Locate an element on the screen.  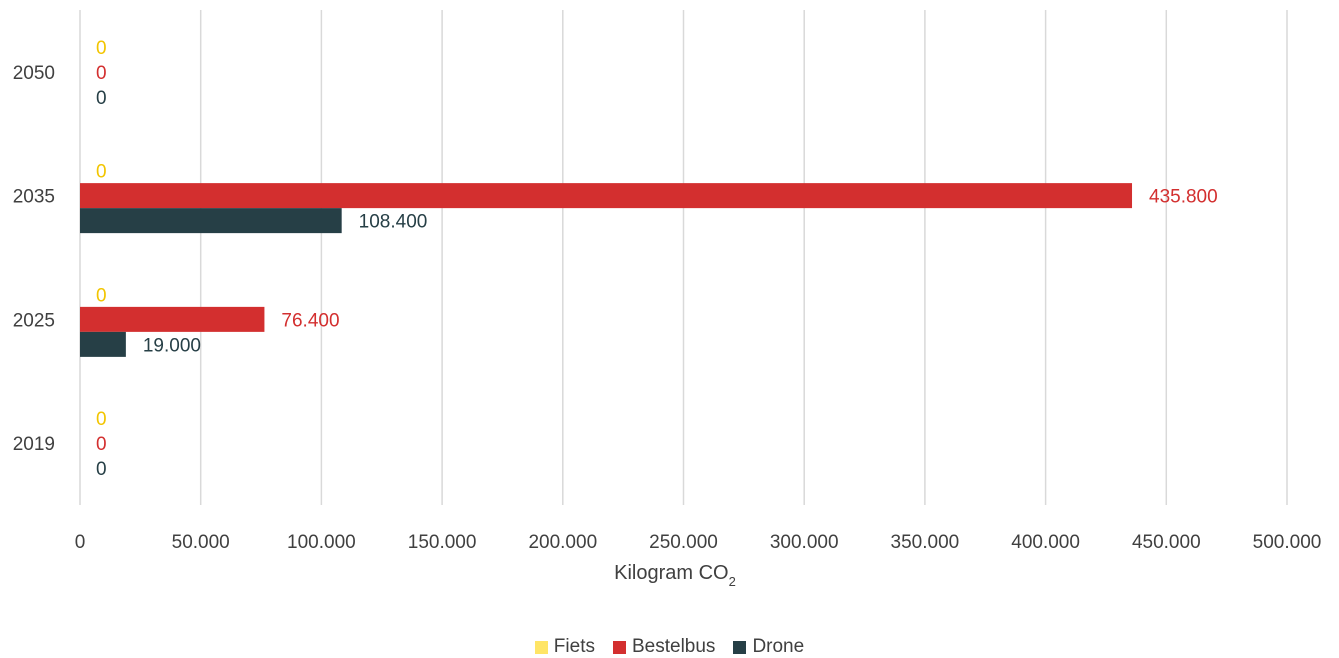
legend-swatch-bestelbus is located at coordinates (619, 647).